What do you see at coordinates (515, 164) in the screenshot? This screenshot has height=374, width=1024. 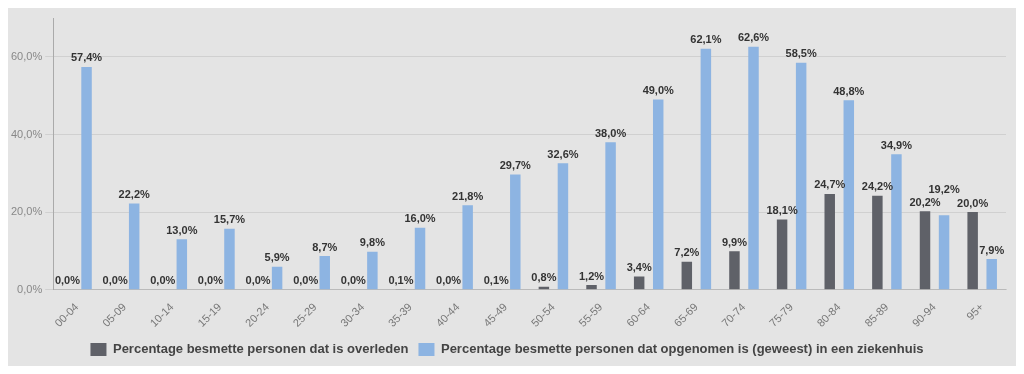 I see `data-label: 29,7%` at bounding box center [515, 164].